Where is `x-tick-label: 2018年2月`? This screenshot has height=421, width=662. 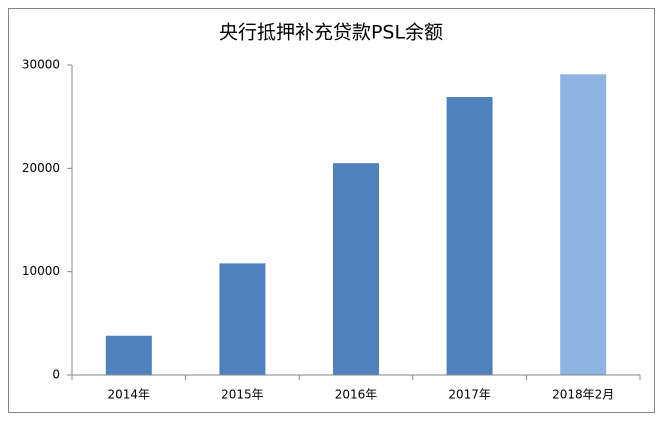
x-tick-label: 2018年2月 is located at coordinates (583, 395).